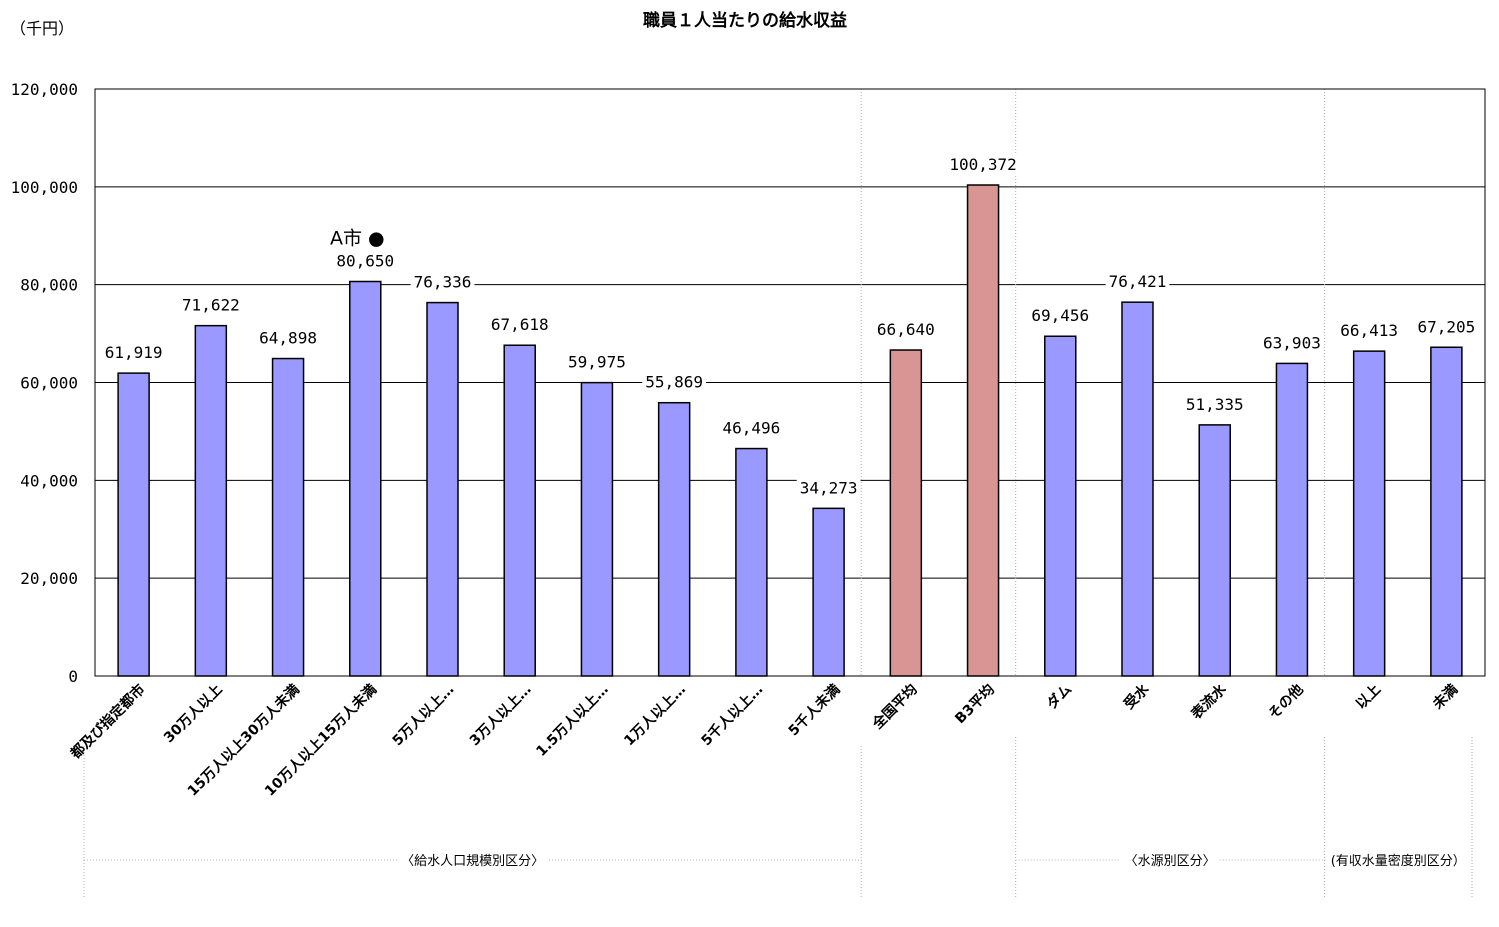  Describe the element at coordinates (49, 285) in the screenshot. I see `y-tick-label: 80,000` at that location.